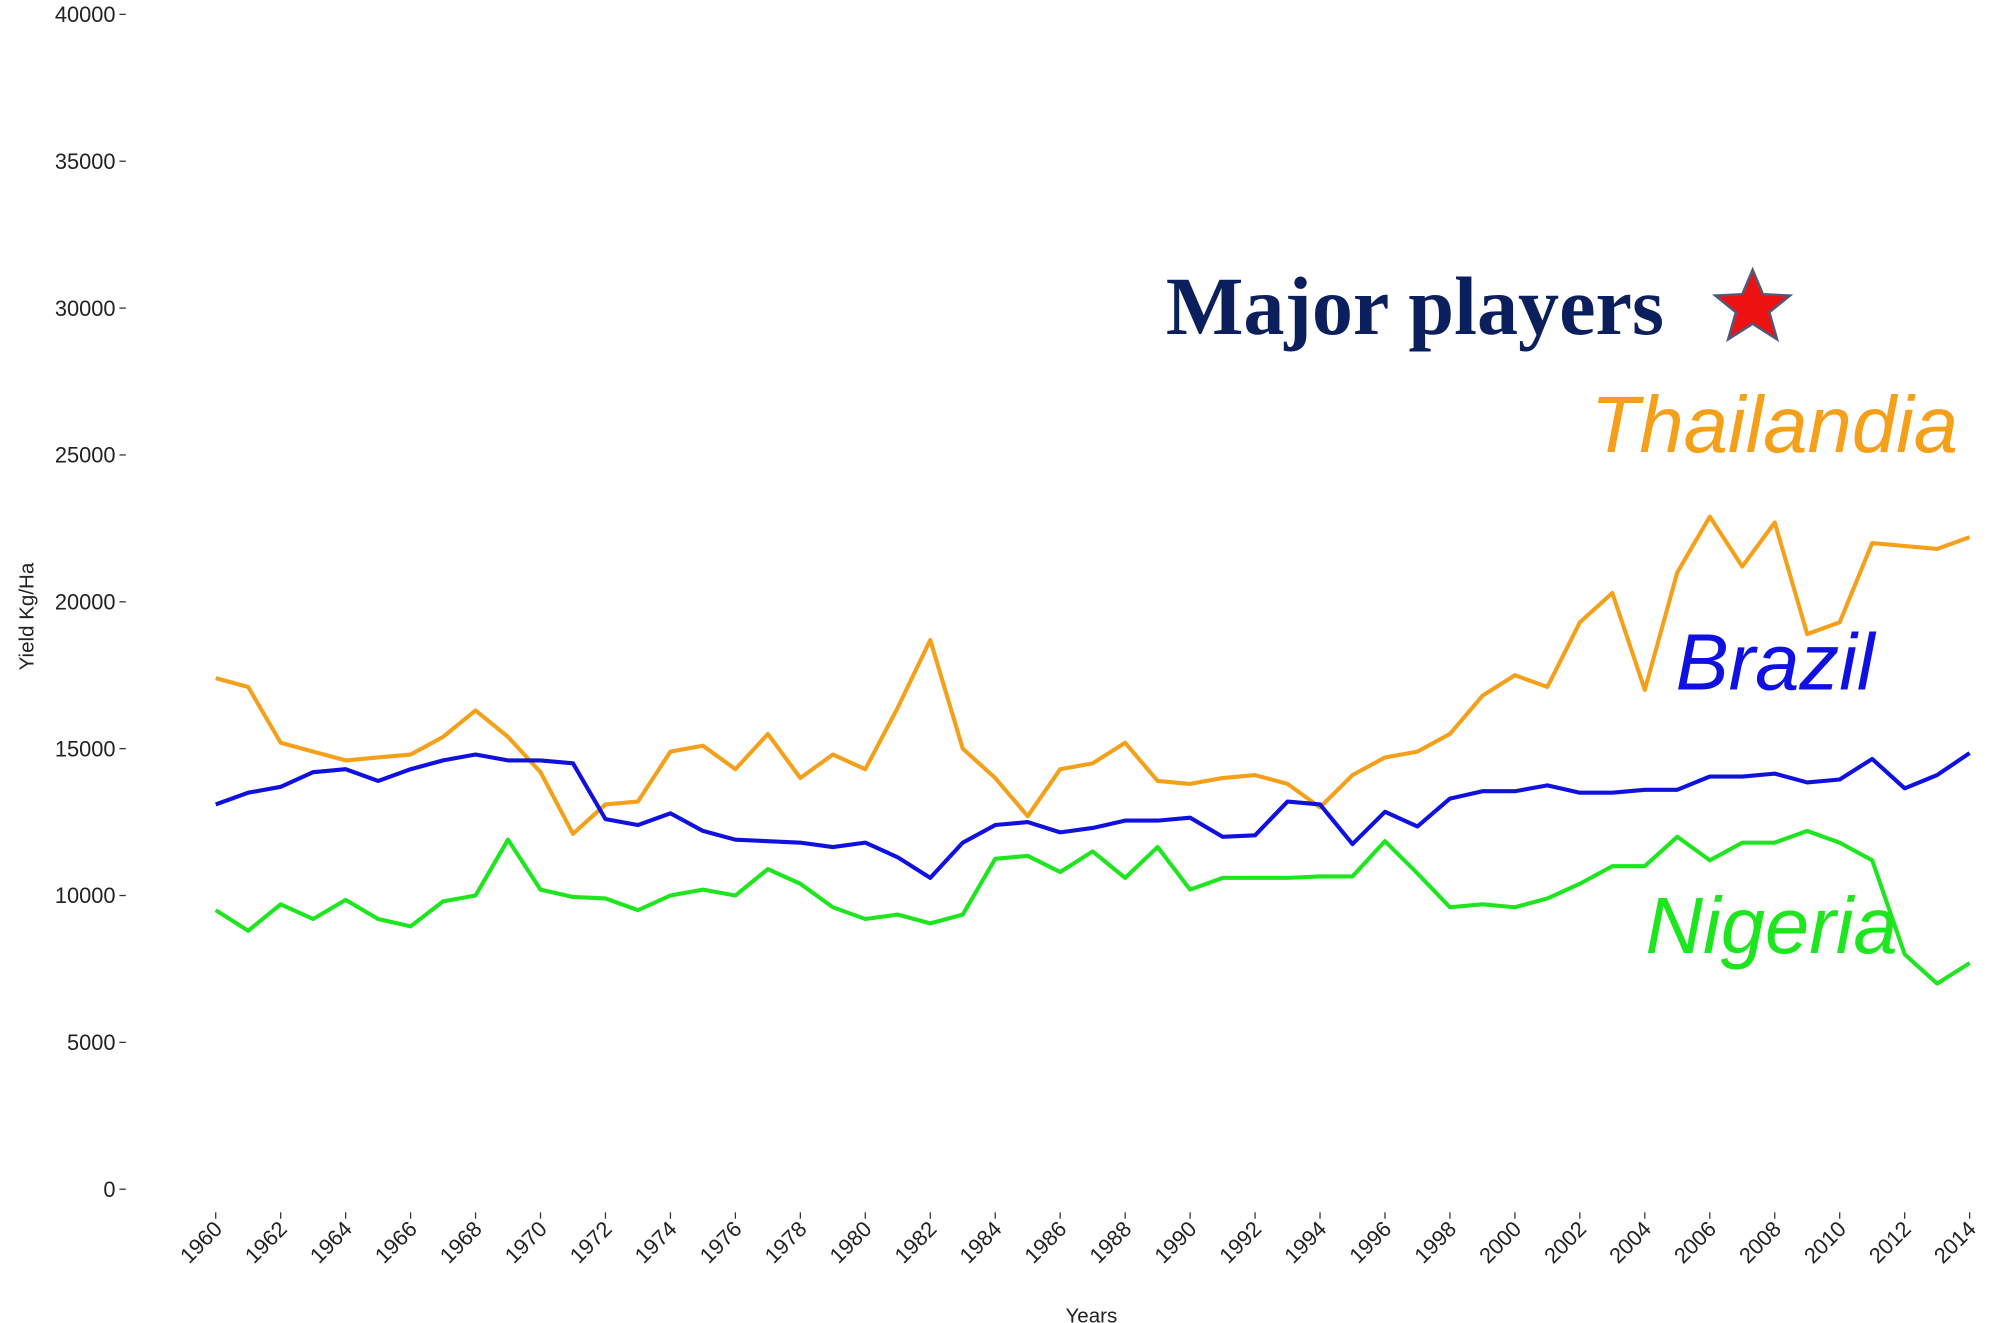 This screenshot has height=1323, width=2003. Describe the element at coordinates (85, 308) in the screenshot. I see `y-tick-label: 30000` at that location.